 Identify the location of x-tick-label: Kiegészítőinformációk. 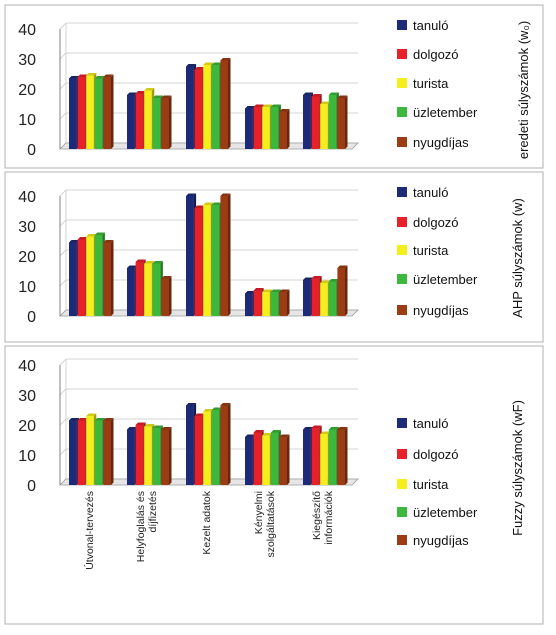
(323, 517).